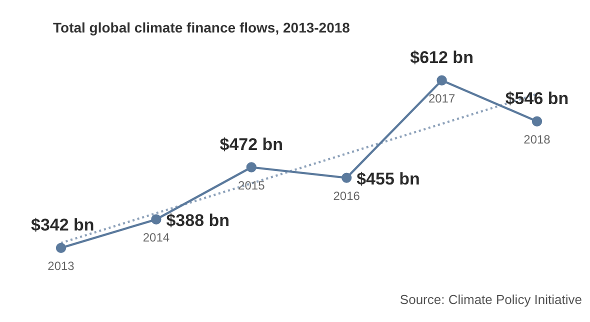  What do you see at coordinates (252, 144) in the screenshot?
I see `data-label: $472 bn` at bounding box center [252, 144].